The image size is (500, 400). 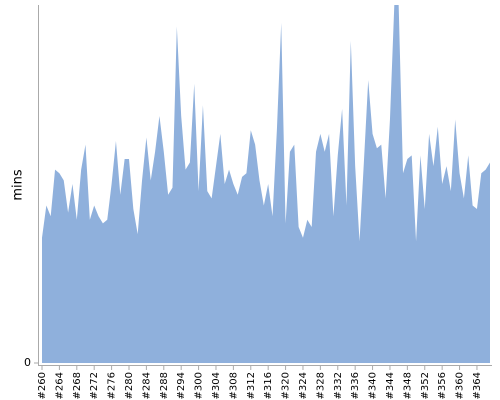 I want to click on x-tick-label: #288, so click(x=164, y=385).